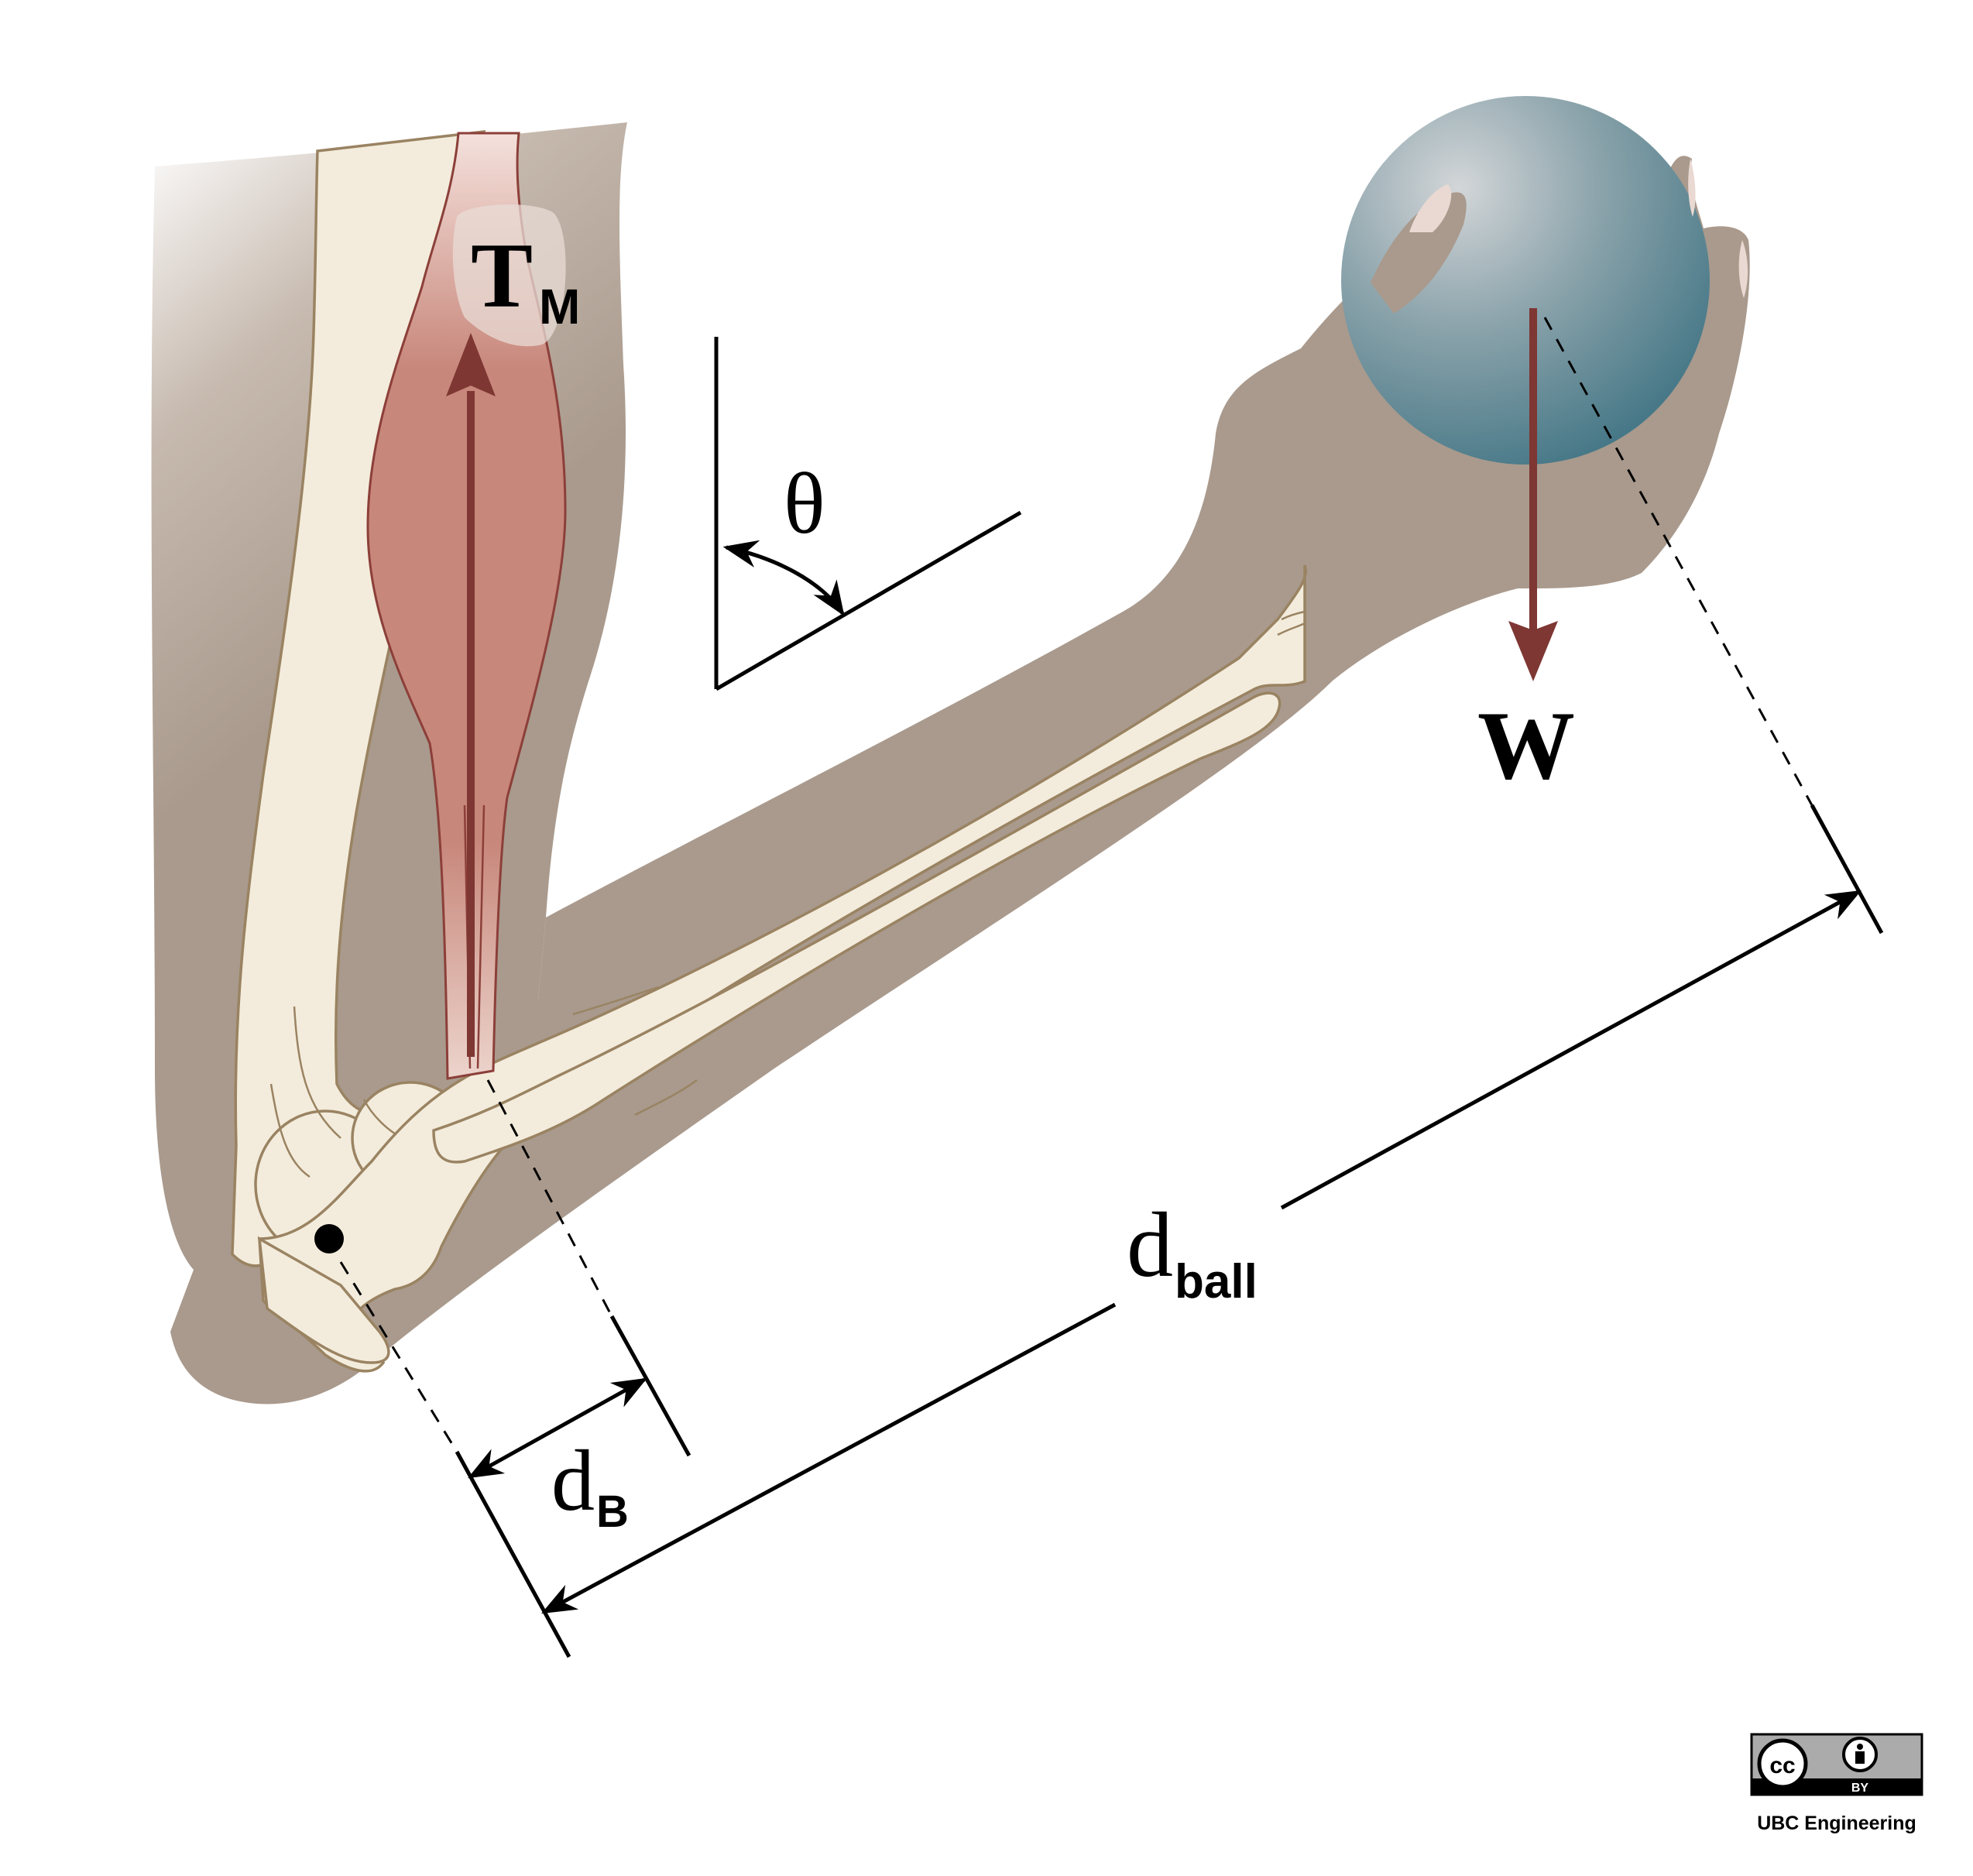  What do you see at coordinates (502, 275) in the screenshot?
I see `muscle-force-symbol: T` at bounding box center [502, 275].